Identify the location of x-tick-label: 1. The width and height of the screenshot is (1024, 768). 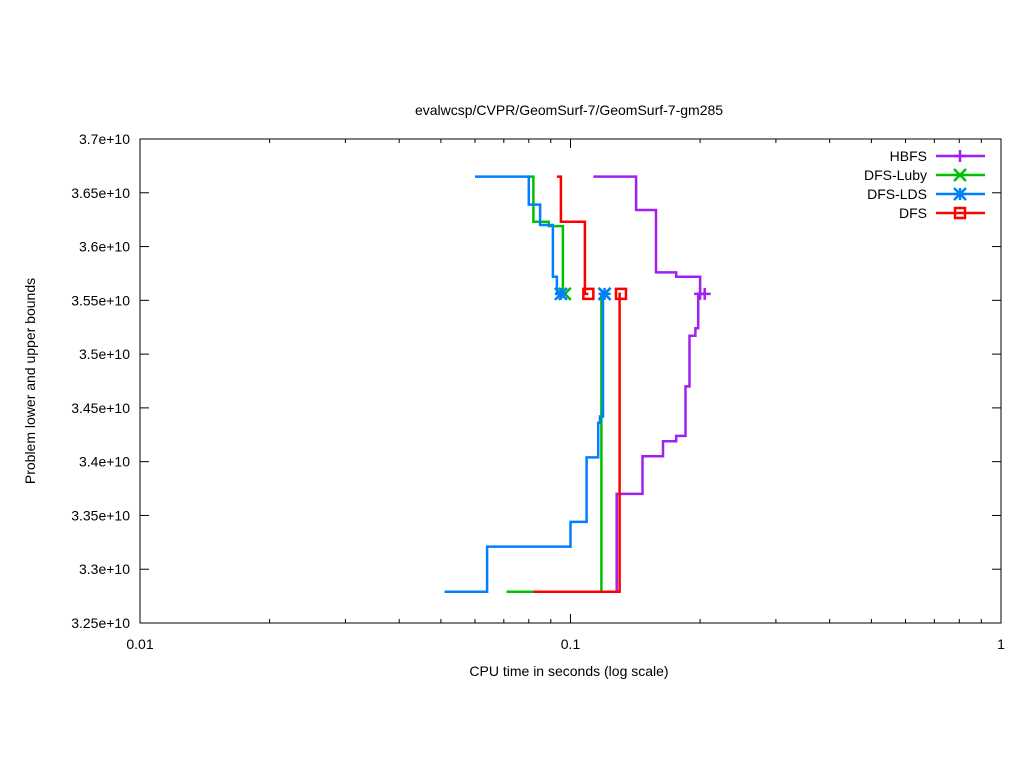
(1001, 644).